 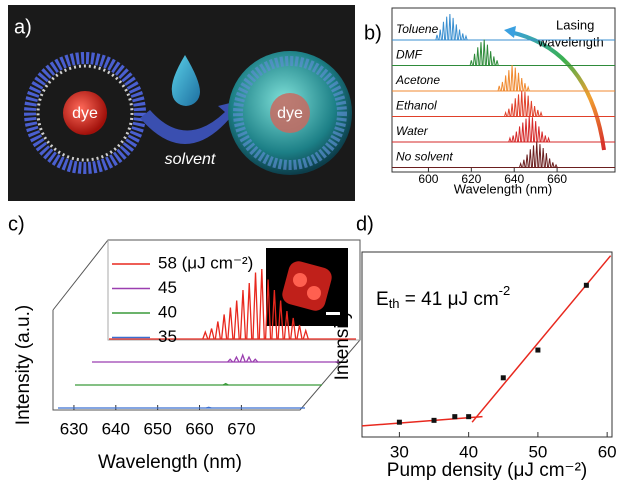 I want to click on panel-label: b), so click(x=373, y=33).